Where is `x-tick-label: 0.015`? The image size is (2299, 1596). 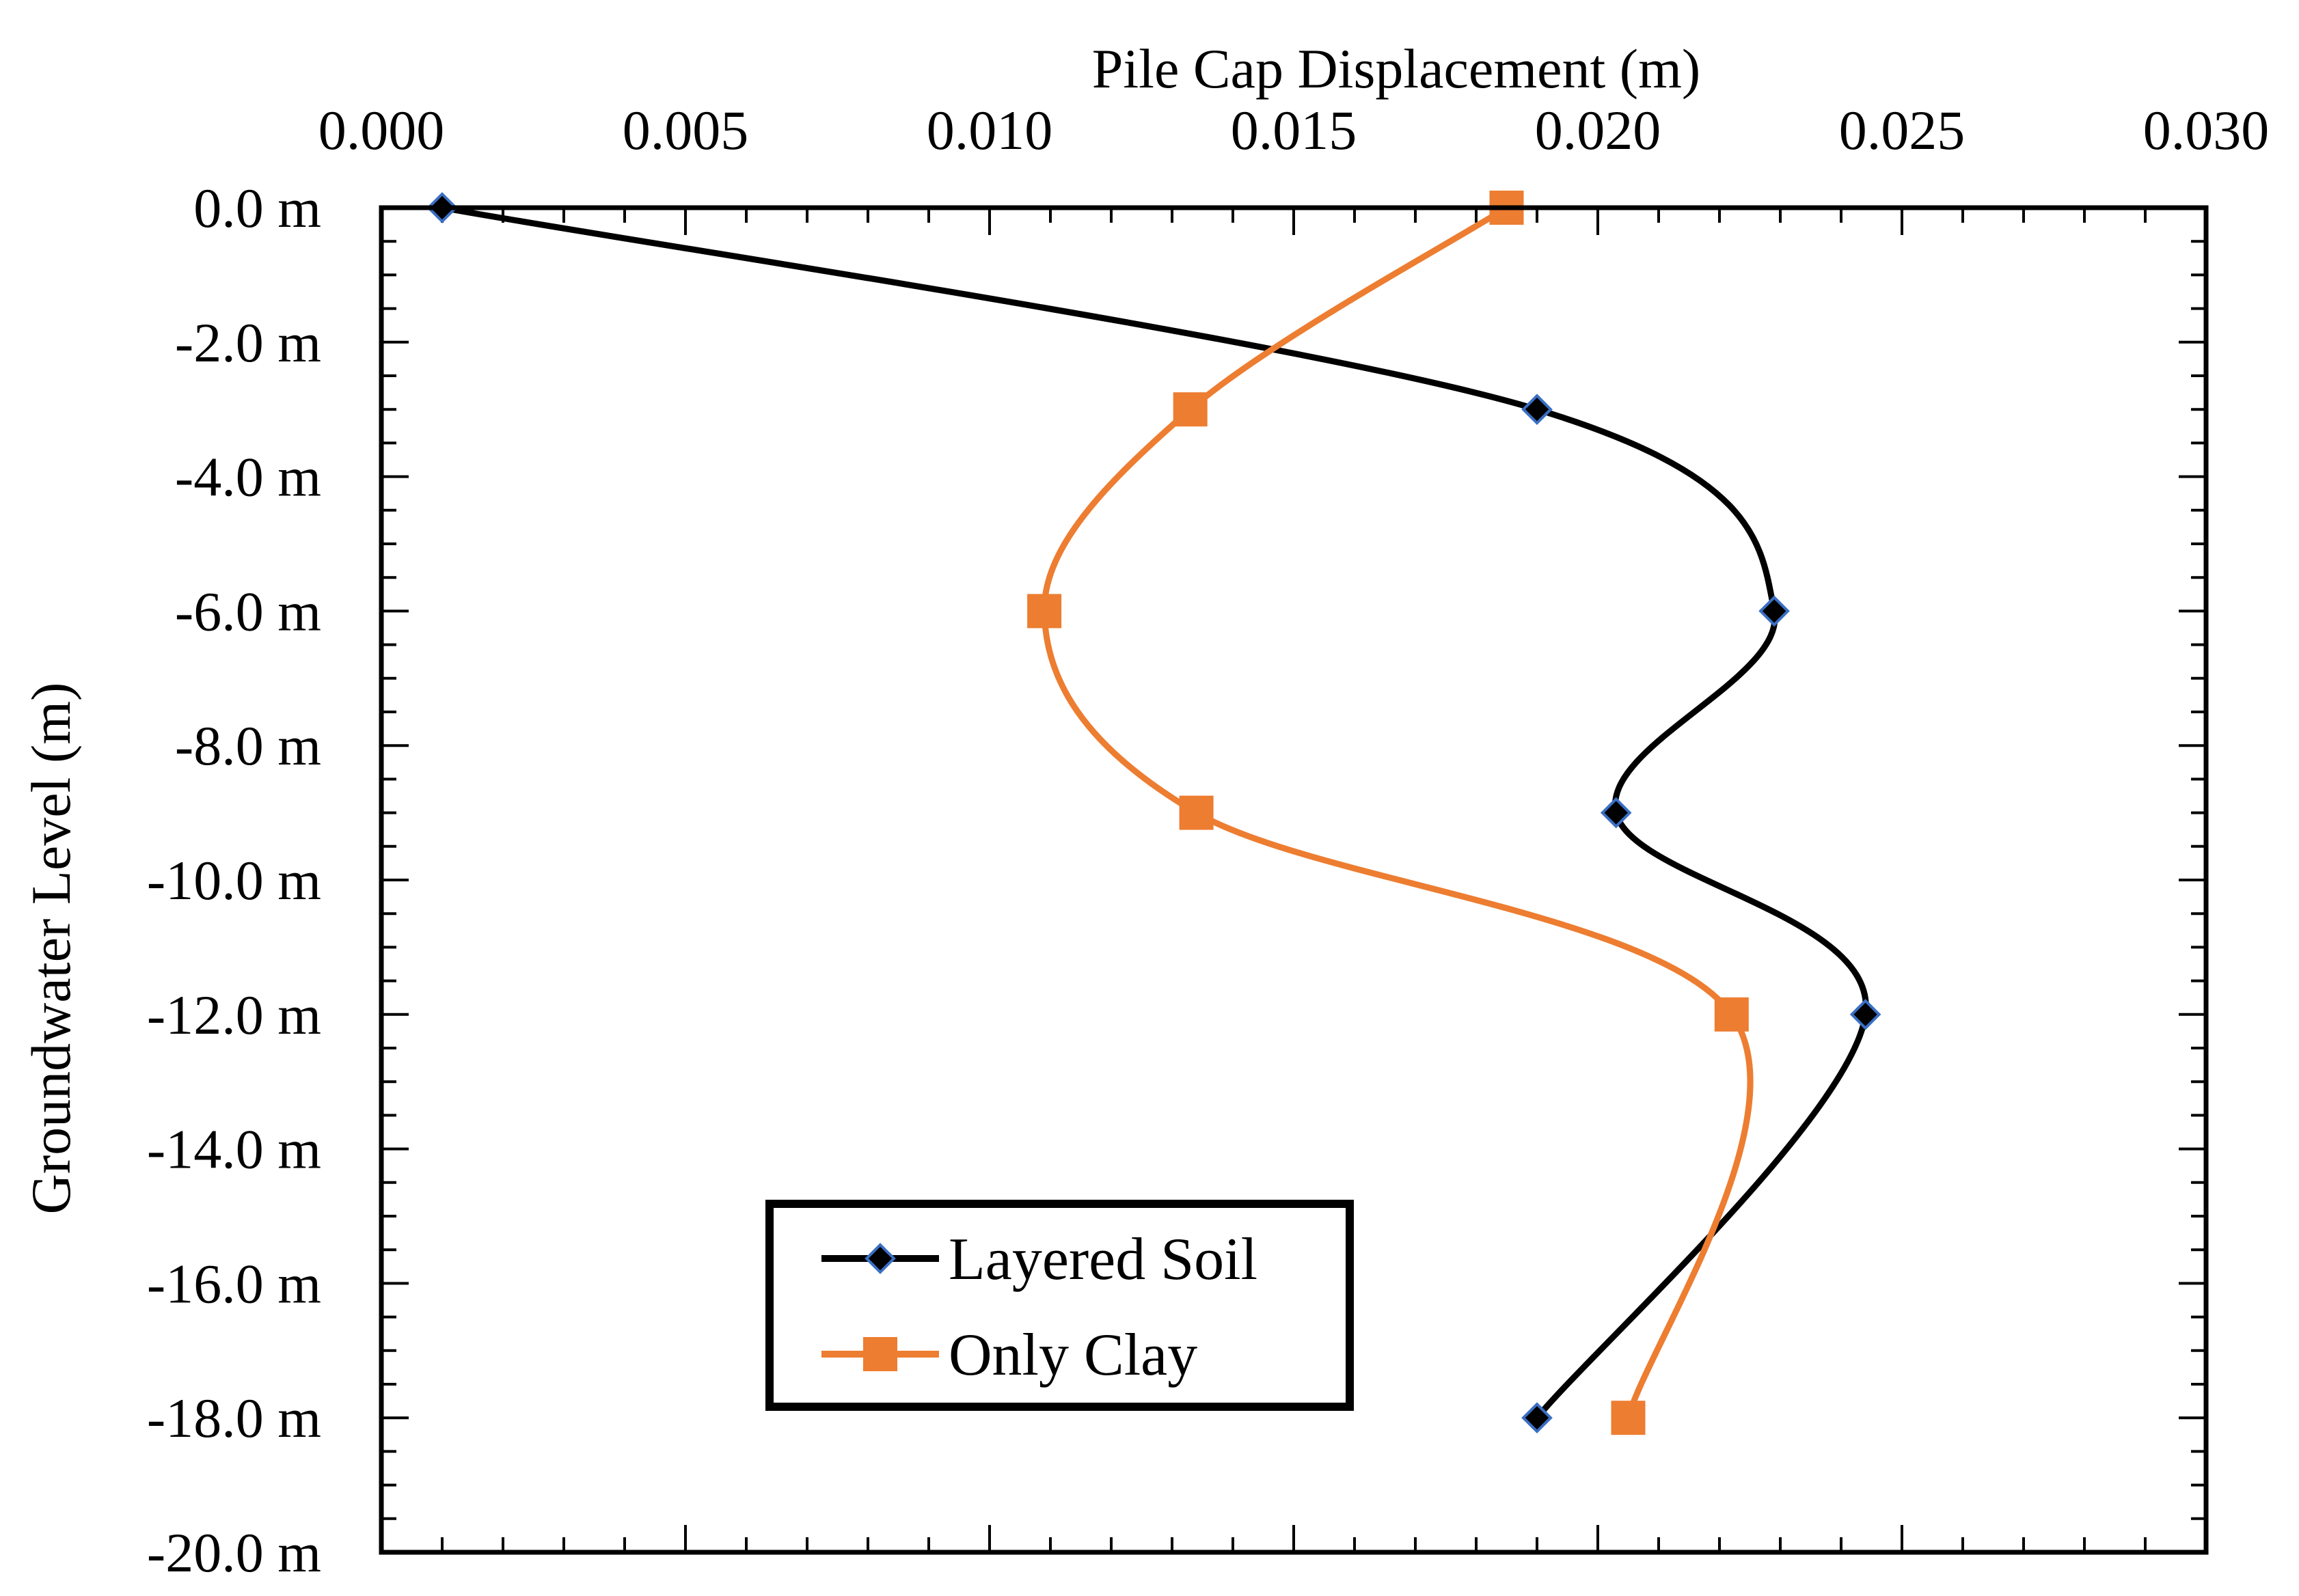 x-tick-label: 0.015 is located at coordinates (1294, 130).